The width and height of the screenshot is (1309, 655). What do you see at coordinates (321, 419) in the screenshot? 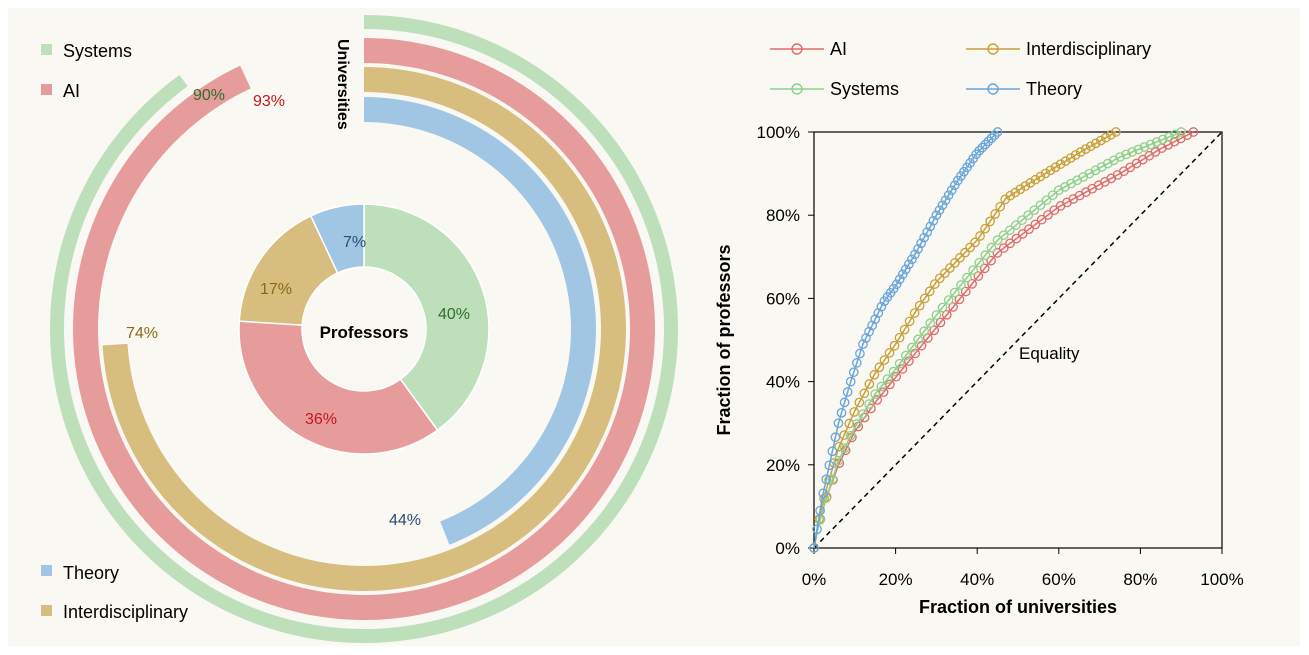
I see `donut-label-ai: 36%` at bounding box center [321, 419].